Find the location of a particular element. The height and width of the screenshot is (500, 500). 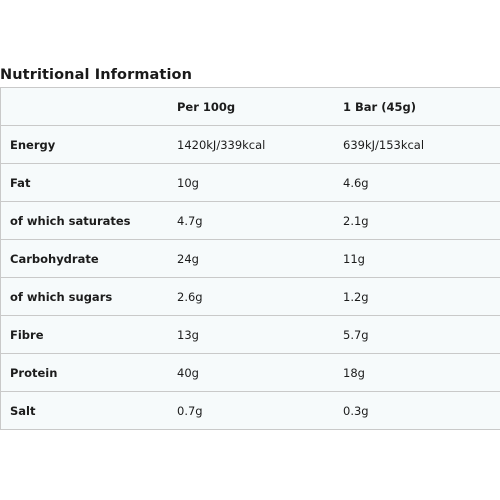

row-label: Salt is located at coordinates (23, 410).